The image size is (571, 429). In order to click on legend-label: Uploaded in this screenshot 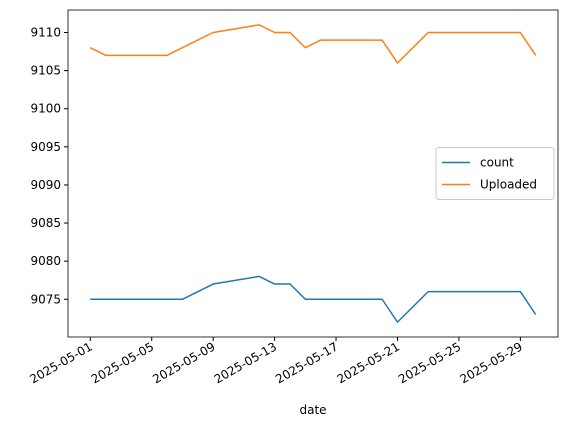, I will do `click(508, 185)`.